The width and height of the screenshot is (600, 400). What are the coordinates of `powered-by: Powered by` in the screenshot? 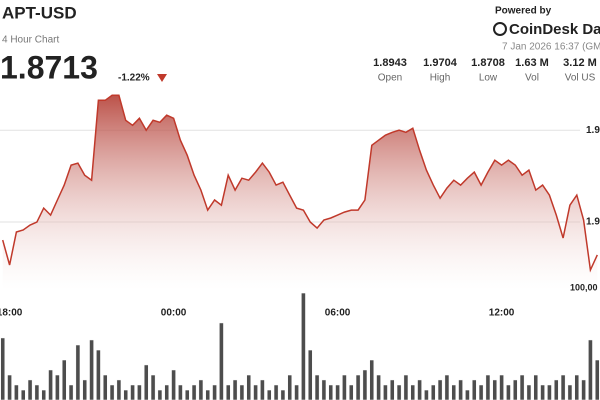 It's located at (523, 11).